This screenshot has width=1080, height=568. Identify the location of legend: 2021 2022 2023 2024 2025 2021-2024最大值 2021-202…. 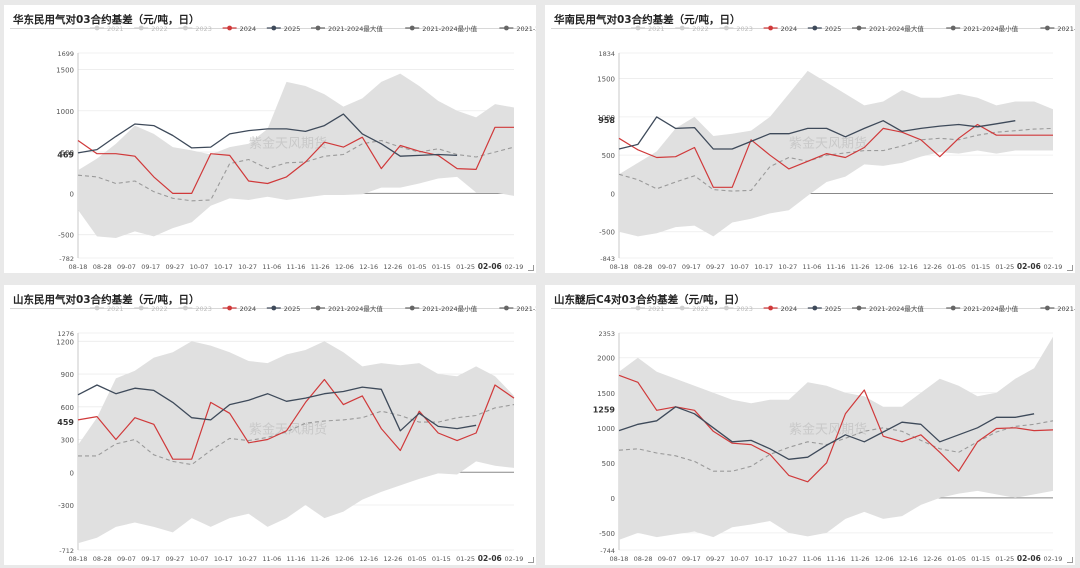
(313, 28).